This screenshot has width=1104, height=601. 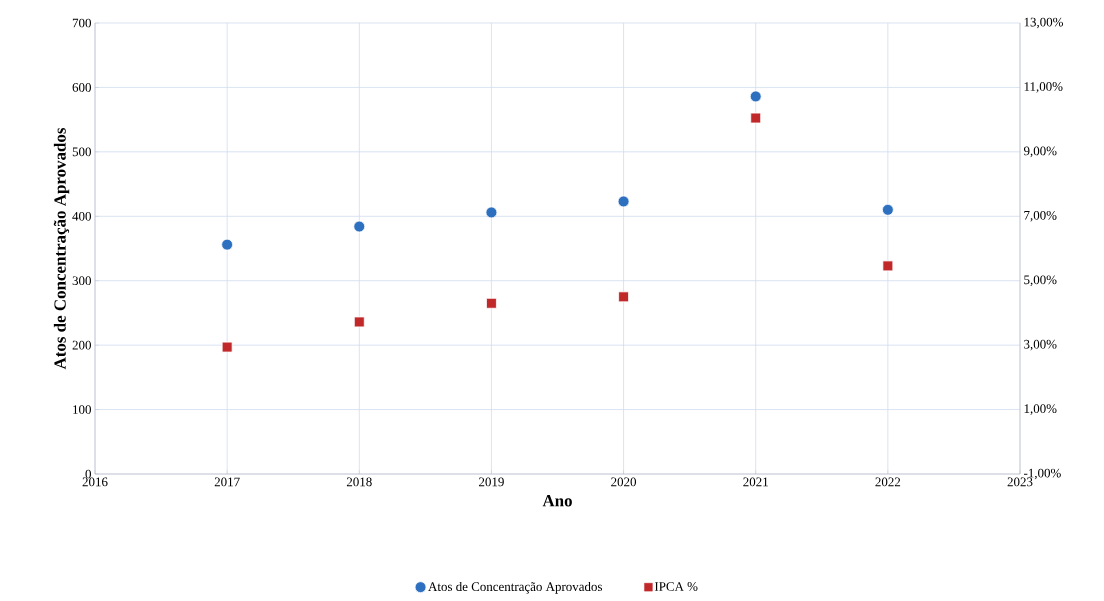 I want to click on y-tick-label: 0, so click(x=88, y=474).